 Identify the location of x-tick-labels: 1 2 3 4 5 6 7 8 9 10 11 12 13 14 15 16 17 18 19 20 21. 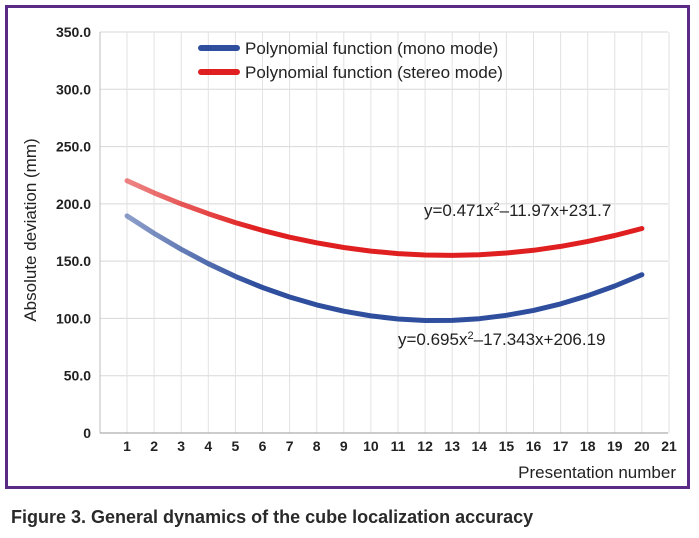
(400, 446).